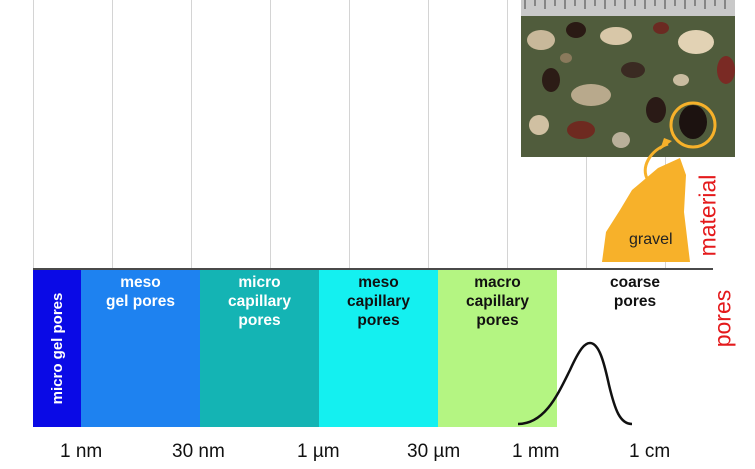 This screenshot has height=469, width=755. Describe the element at coordinates (666, 144) in the screenshot. I see `arrow-head` at that location.